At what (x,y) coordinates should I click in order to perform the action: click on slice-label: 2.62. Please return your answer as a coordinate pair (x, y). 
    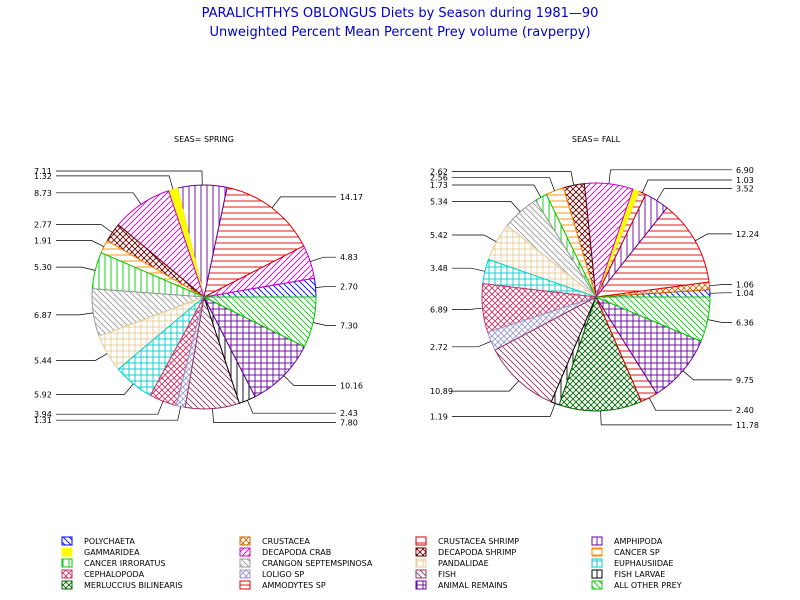
    Looking at the image, I should click on (439, 172).